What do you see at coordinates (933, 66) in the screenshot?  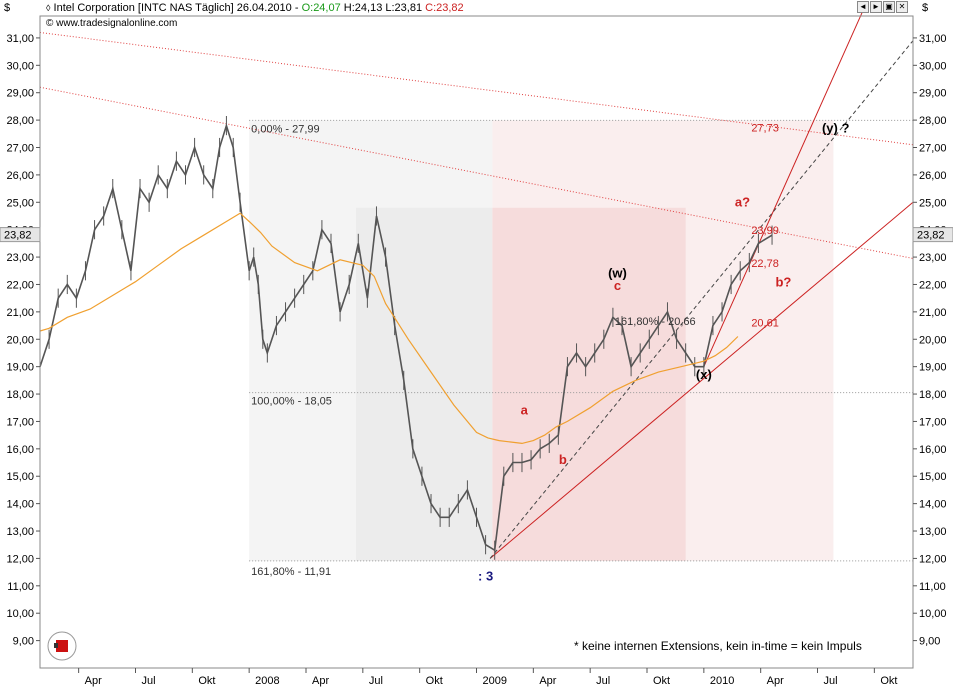 I see `ytick-label-right-21: 30,00` at bounding box center [933, 66].